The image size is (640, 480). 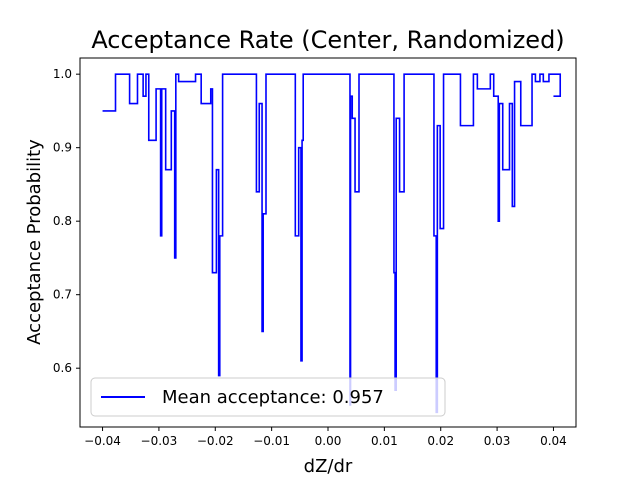 What do you see at coordinates (497, 441) in the screenshot?
I see `x-tick-label: 0.03` at bounding box center [497, 441].